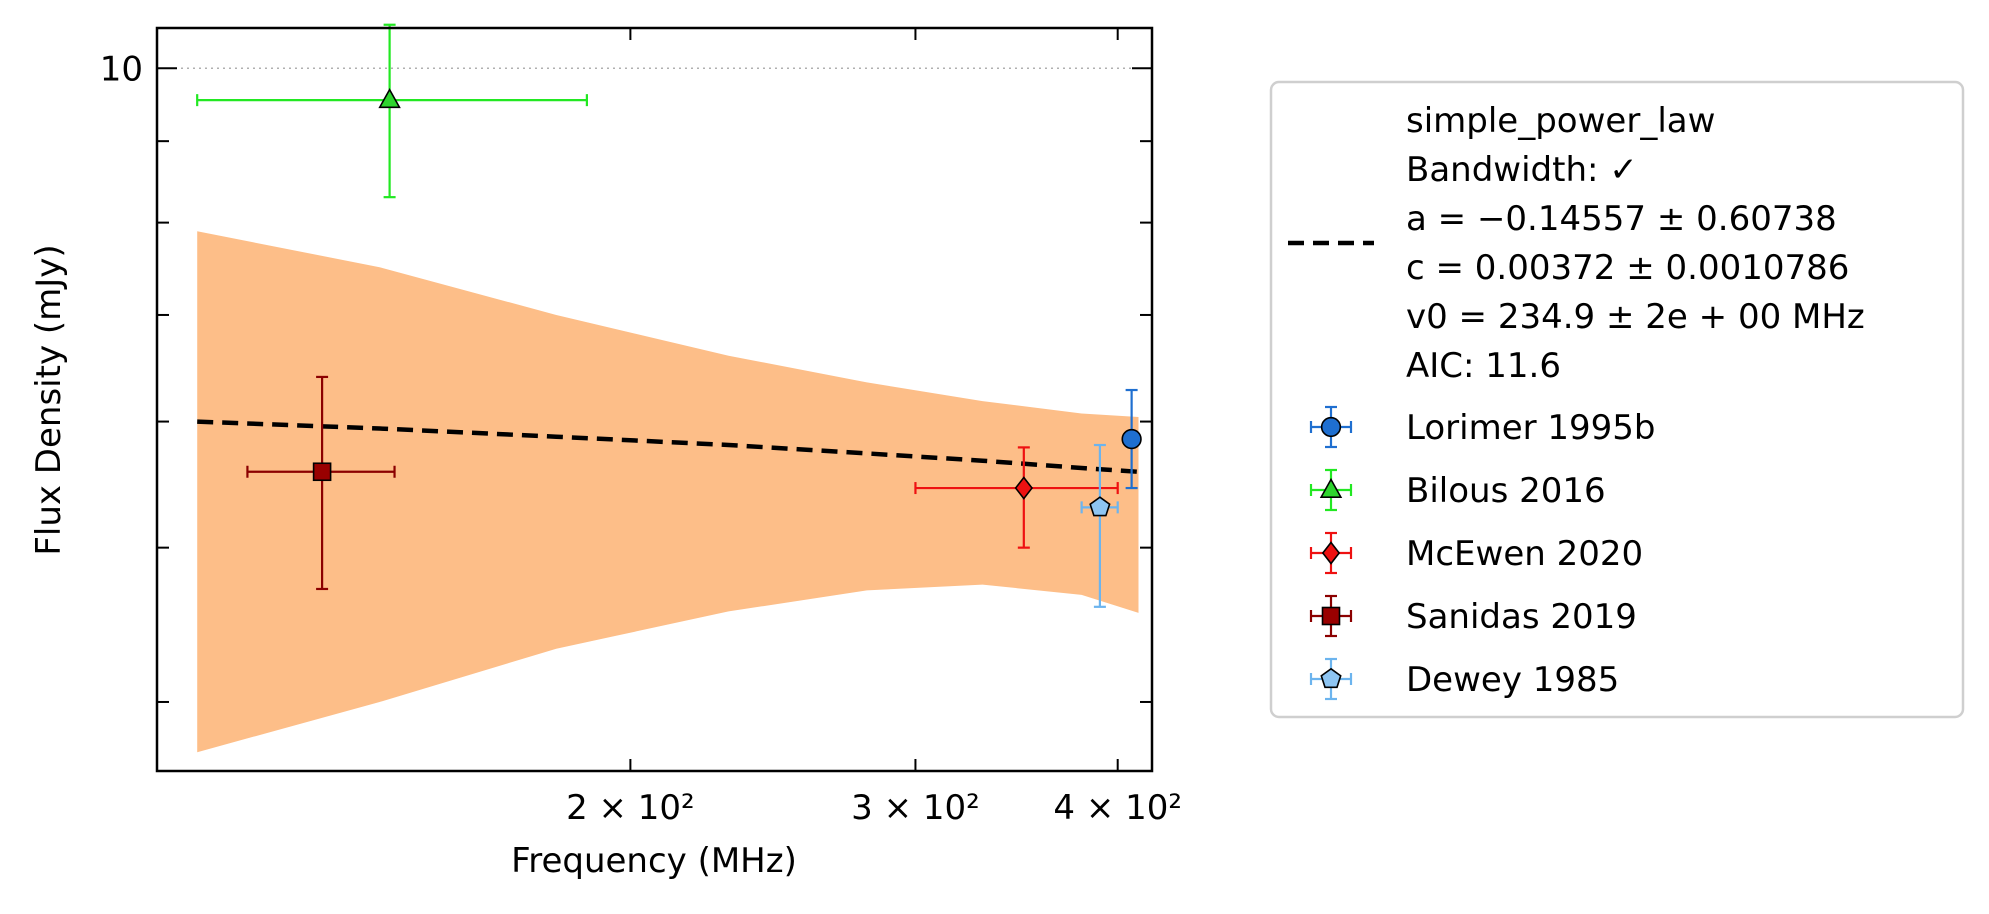  I want to click on x-tick-label: 4 × 10², so click(1117, 808).